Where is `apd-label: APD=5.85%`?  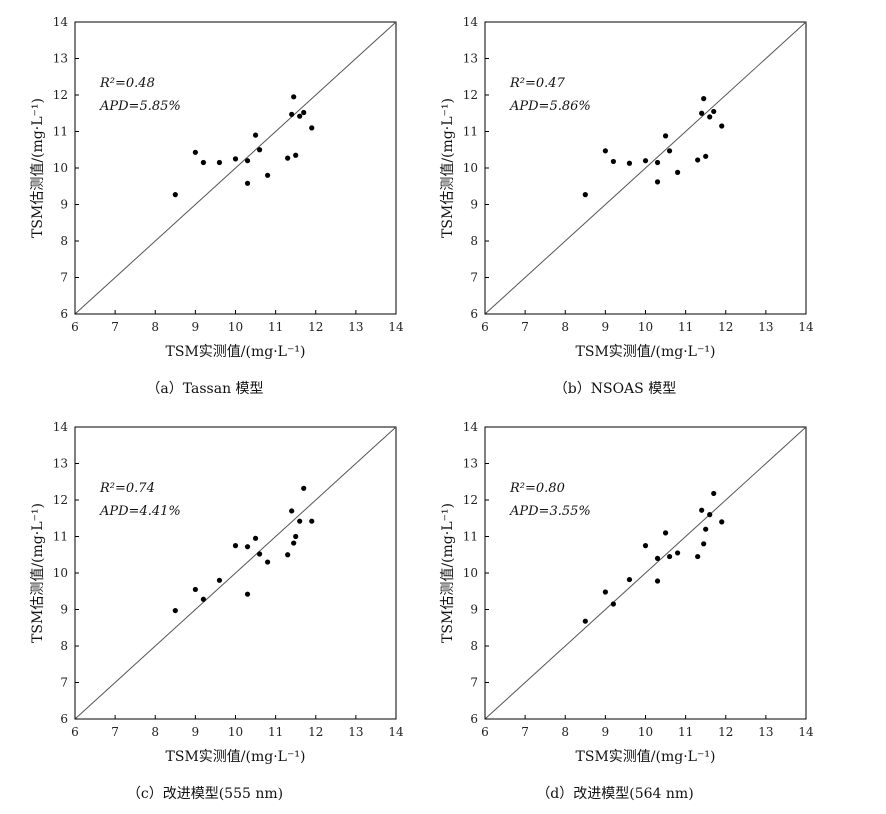
apd-label: APD=5.85% is located at coordinates (140, 106).